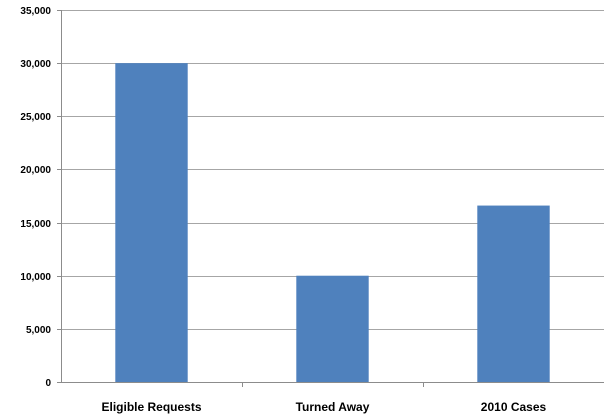 The image size is (610, 417). What do you see at coordinates (151, 407) in the screenshot?
I see `x-tick-label: Eligible Requests` at bounding box center [151, 407].